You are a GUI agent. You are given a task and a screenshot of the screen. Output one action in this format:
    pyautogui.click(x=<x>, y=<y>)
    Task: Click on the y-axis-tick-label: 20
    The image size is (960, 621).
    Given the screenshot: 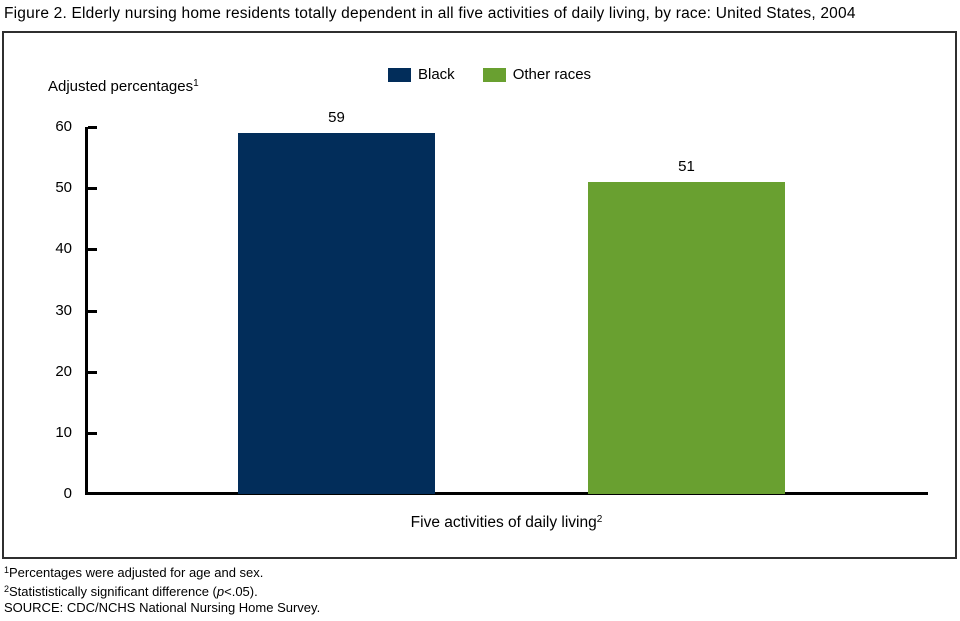 What is the action you would take?
    pyautogui.click(x=63, y=371)
    